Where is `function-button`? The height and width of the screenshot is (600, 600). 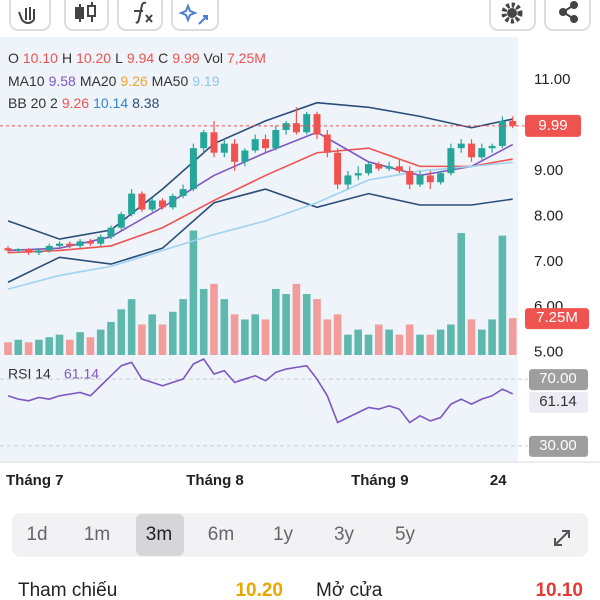
function-button is located at coordinates (140, 15).